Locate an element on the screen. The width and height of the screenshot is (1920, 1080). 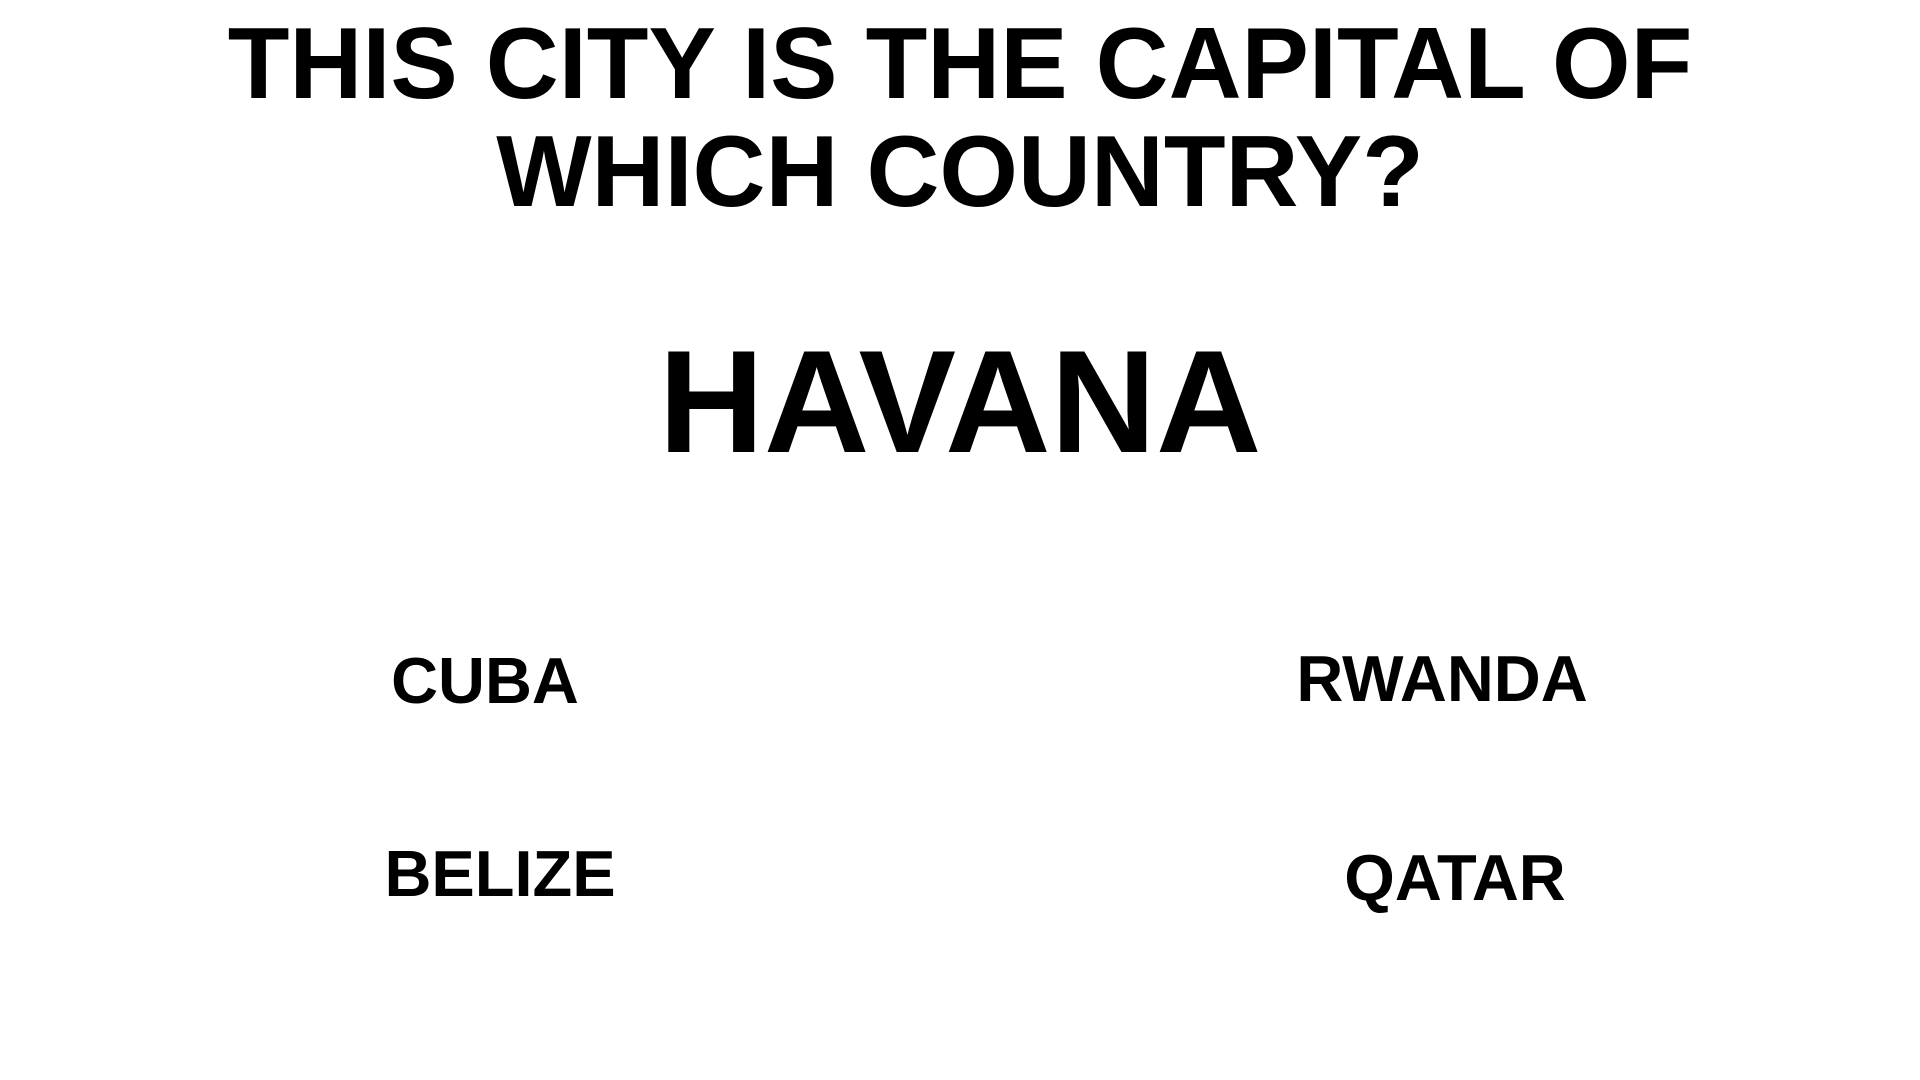
answer-option-rwanda: RWANDA is located at coordinates (1442, 678).